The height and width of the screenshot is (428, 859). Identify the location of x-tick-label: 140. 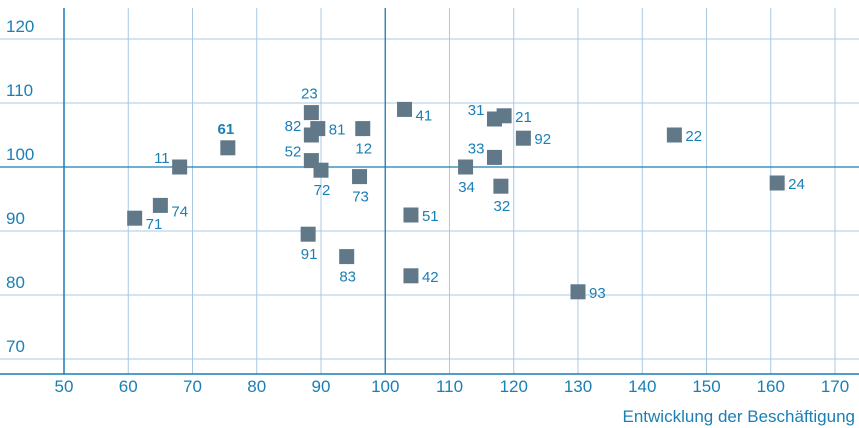
(642, 386).